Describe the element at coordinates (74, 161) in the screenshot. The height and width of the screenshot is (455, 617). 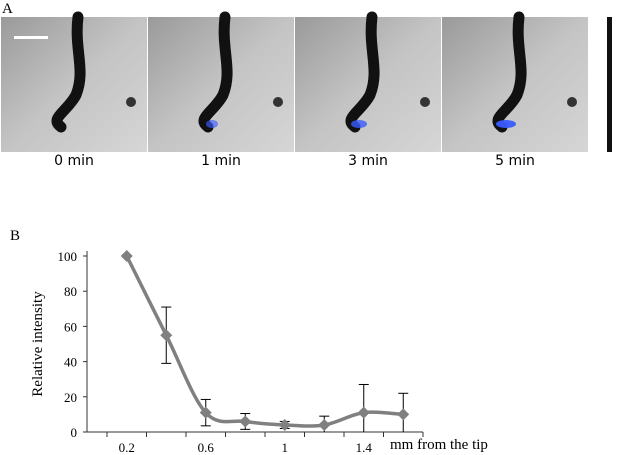
I see `time-label: 0 min` at that location.